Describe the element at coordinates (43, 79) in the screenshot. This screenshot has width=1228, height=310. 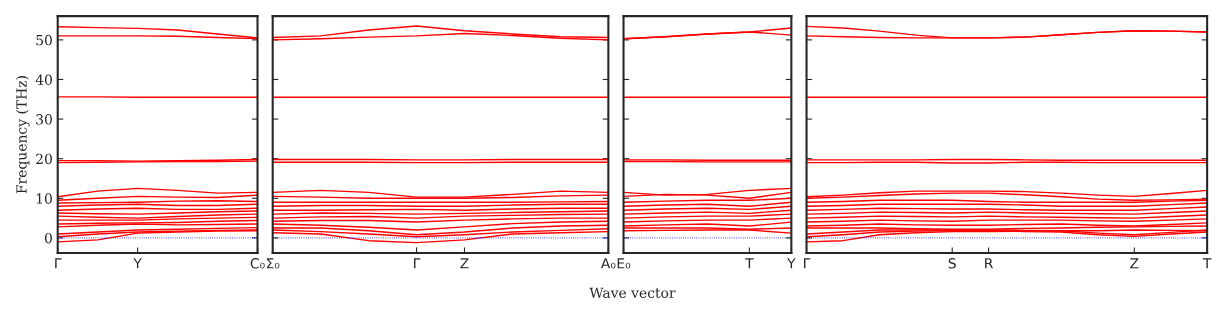
I see `y-tick-label: 40` at that location.